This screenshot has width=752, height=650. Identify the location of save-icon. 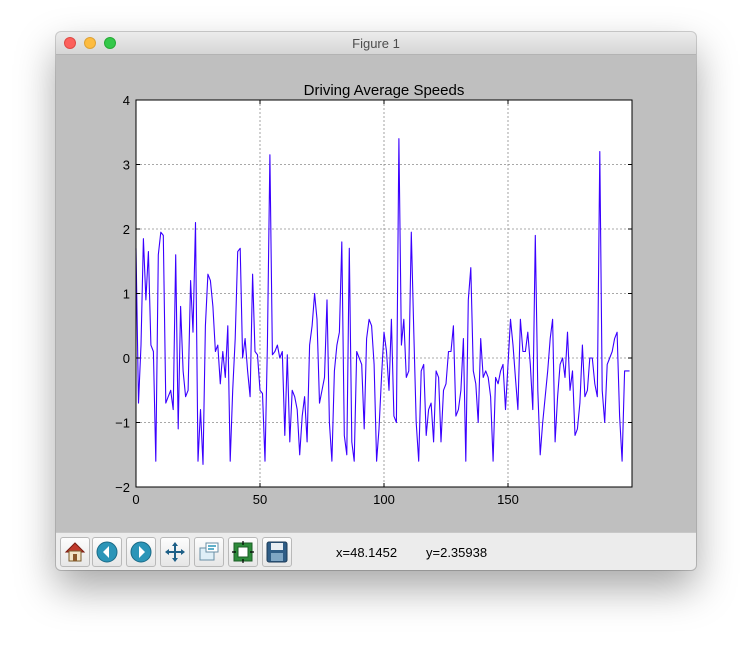
(277, 552).